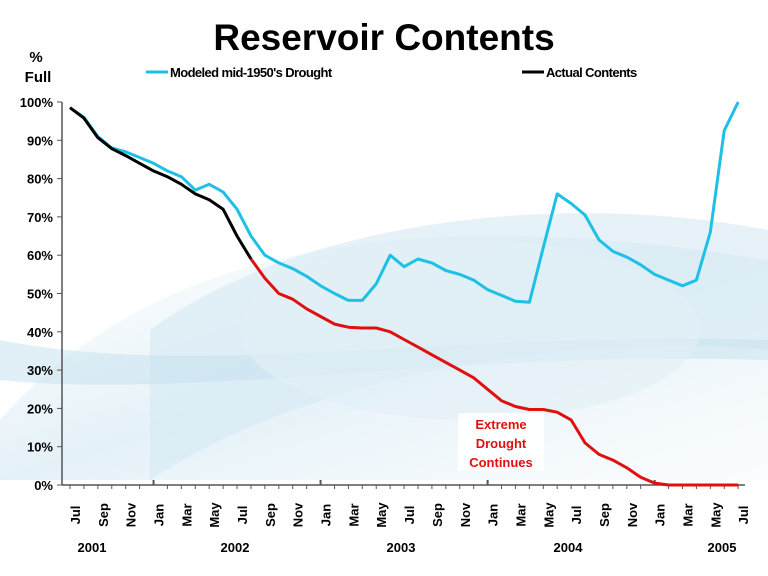 Image resolution: width=768 pixels, height=576 pixels. Describe the element at coordinates (40, 217) in the screenshot. I see `y-tick-label: 70%` at that location.